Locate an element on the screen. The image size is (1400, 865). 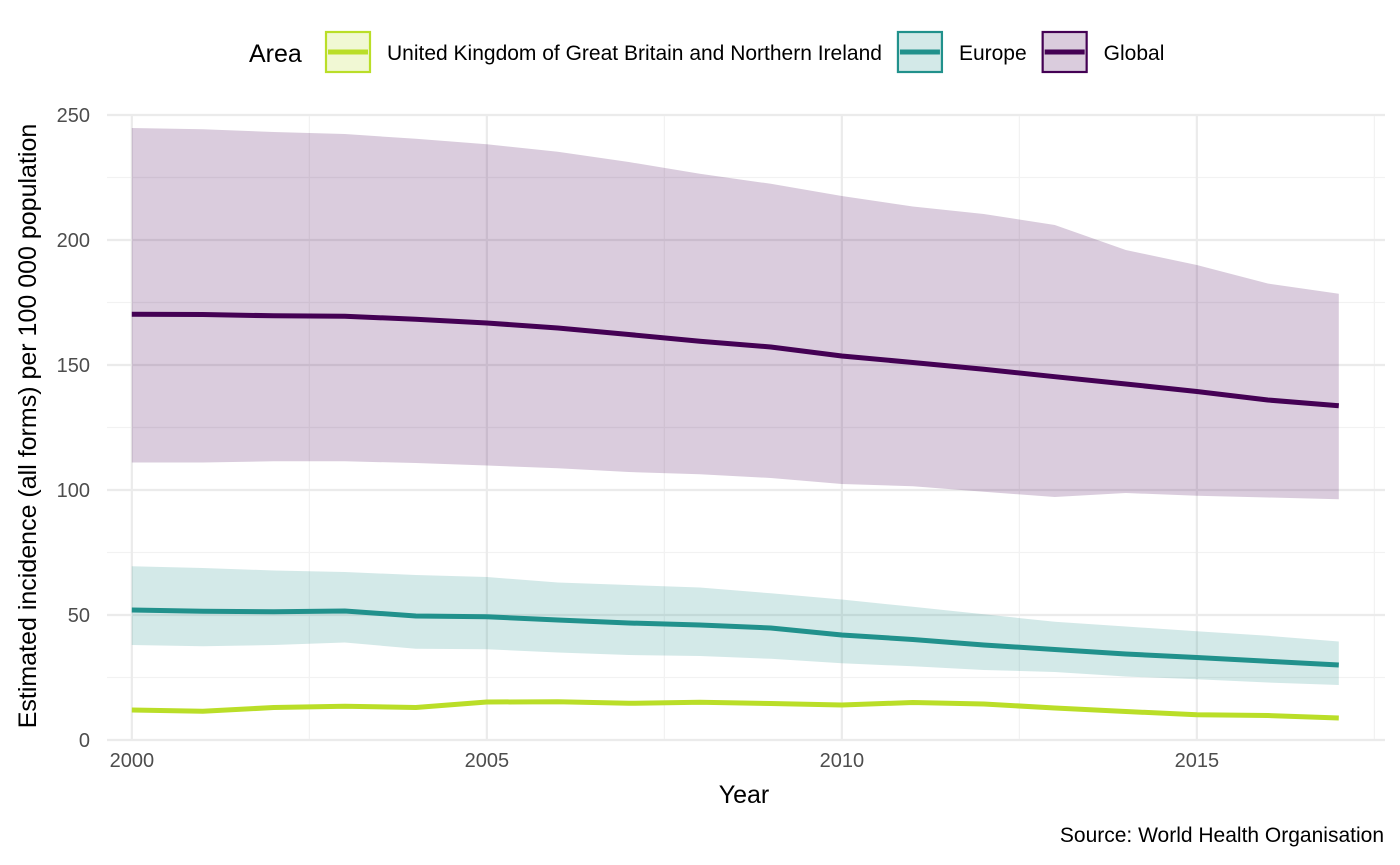
x-axis-title: Year is located at coordinates (744, 795).